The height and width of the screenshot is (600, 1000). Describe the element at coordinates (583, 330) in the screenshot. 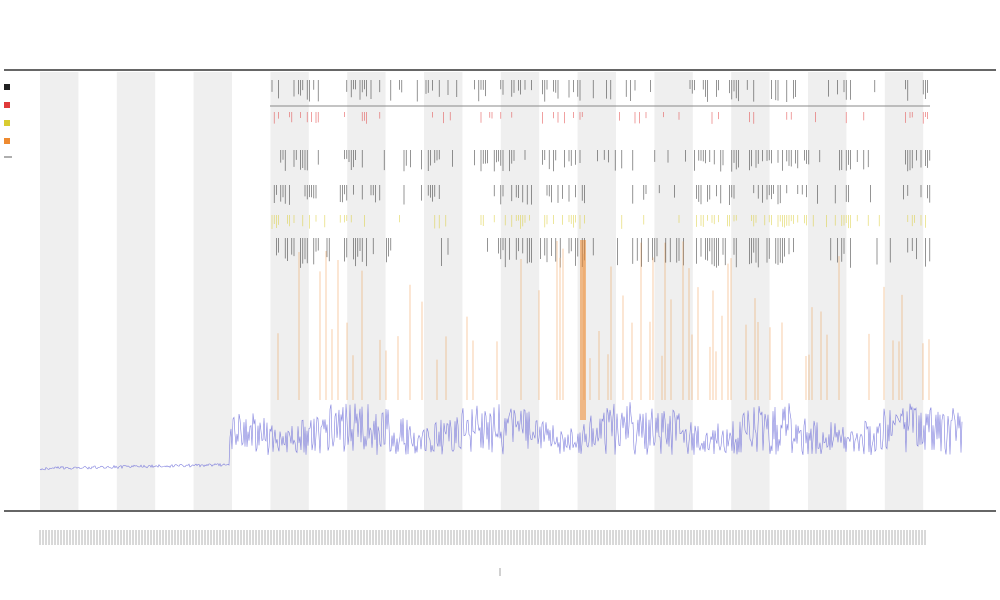

I see `spike-peak` at that location.